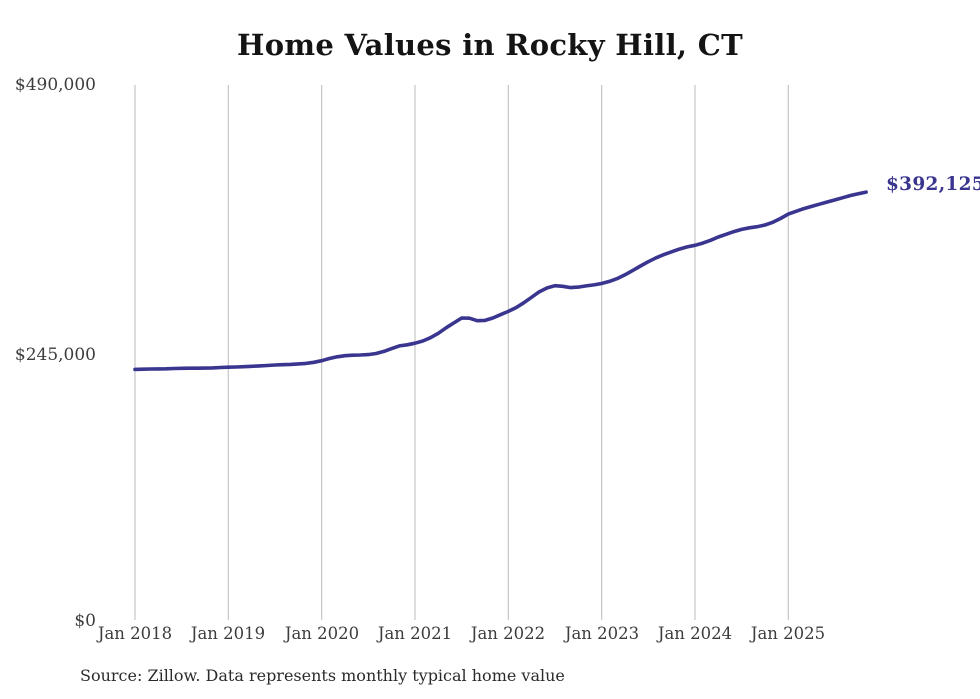 The width and height of the screenshot is (980, 699). I want to click on y-tick-label-490000: $490,000, so click(55, 85).